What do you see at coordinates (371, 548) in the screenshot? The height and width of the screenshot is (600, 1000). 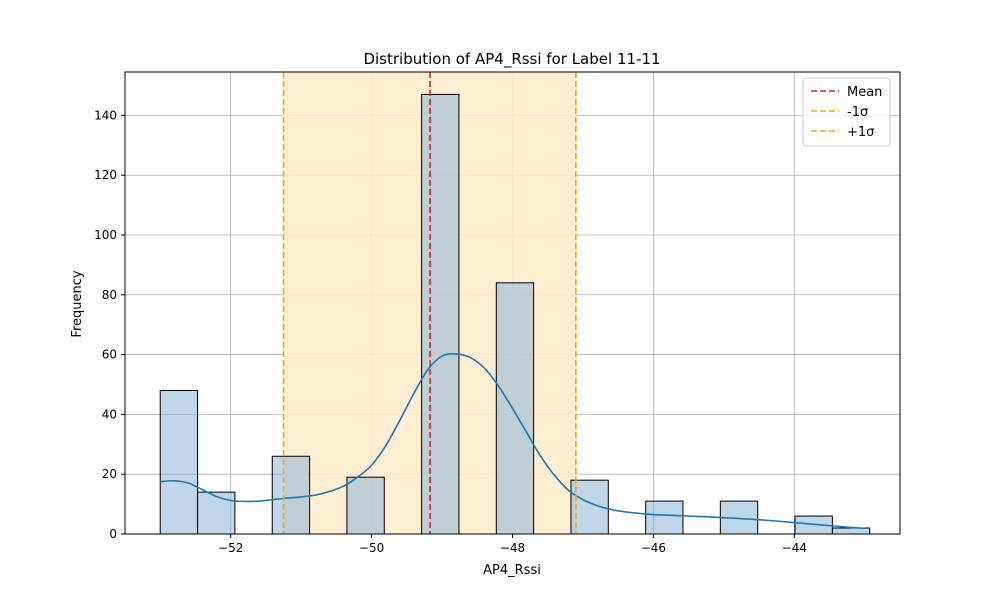 I see `x-tick-label: −50` at bounding box center [371, 548].